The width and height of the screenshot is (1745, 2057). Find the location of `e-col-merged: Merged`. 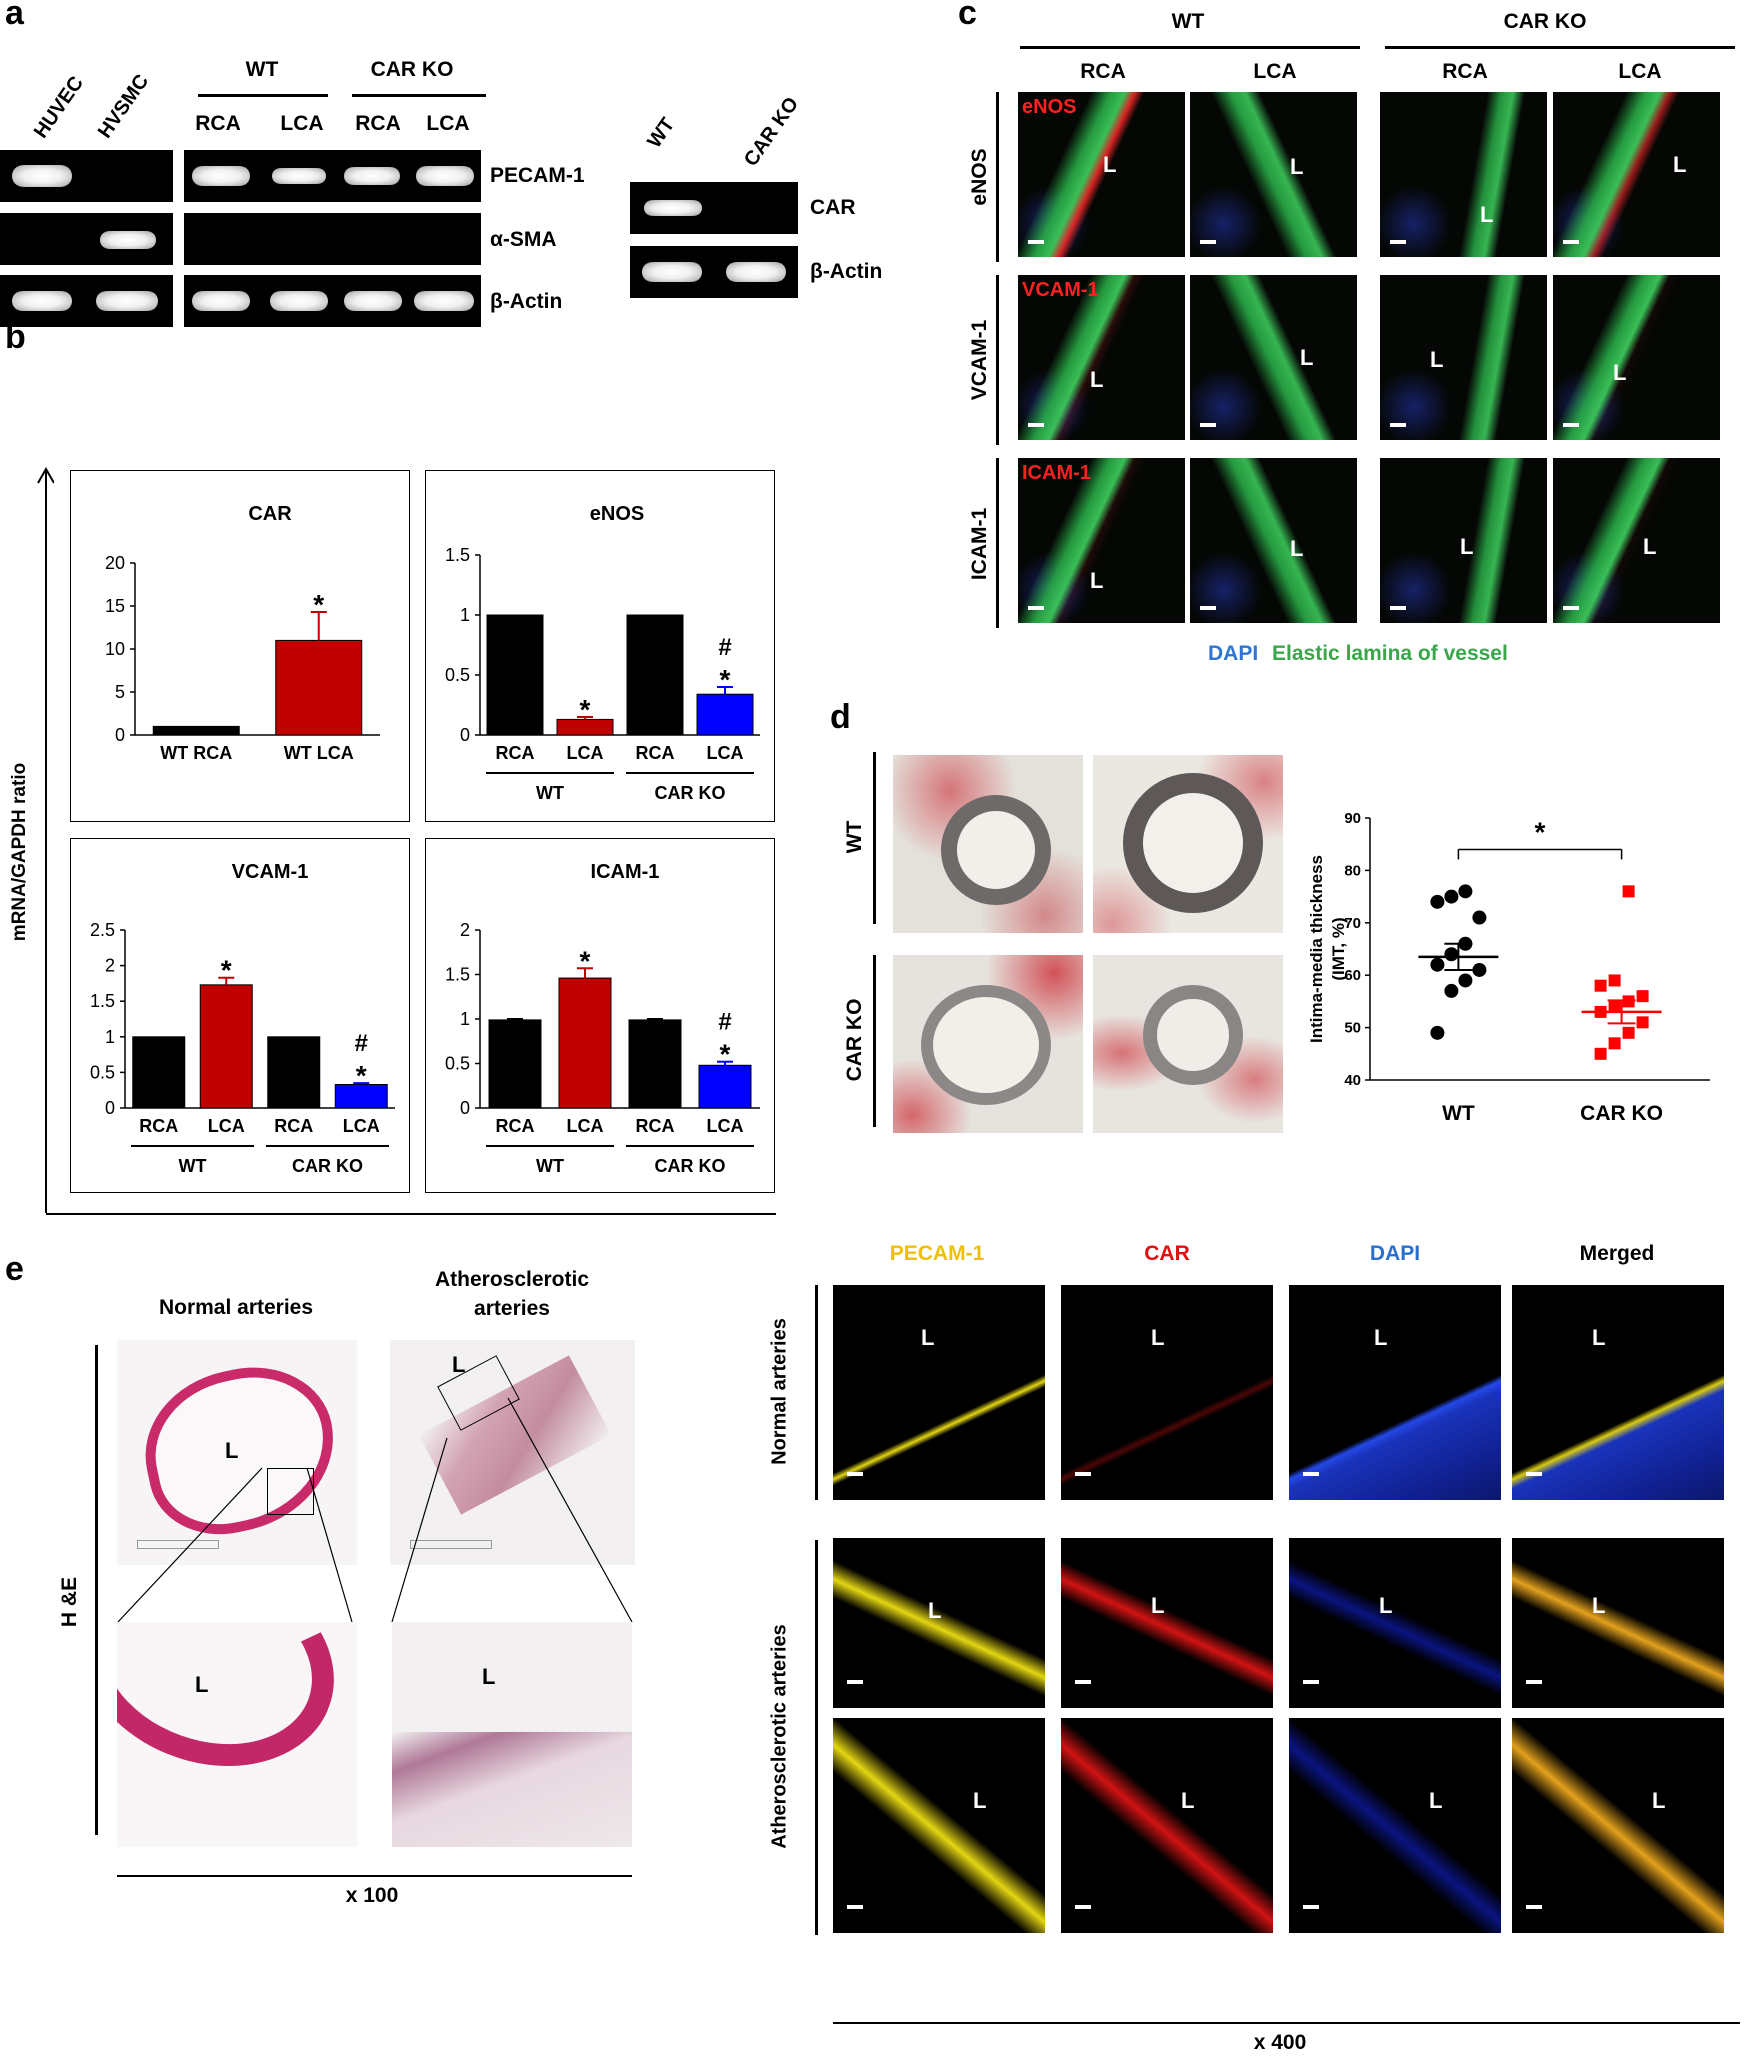

e-col-merged: Merged is located at coordinates (1617, 1253).